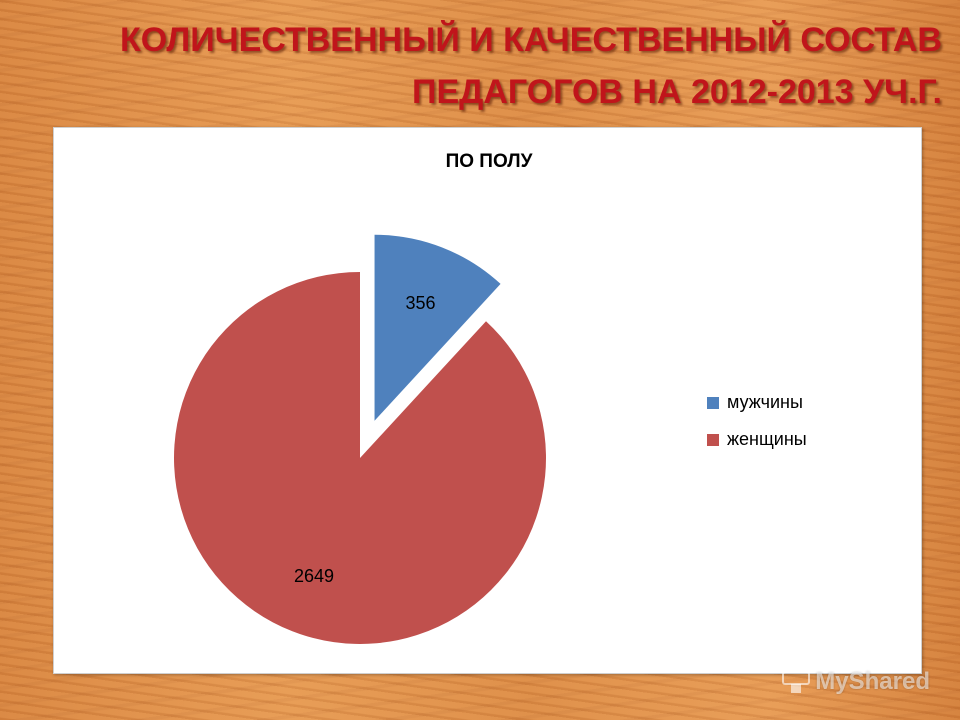 This screenshot has height=720, width=960. What do you see at coordinates (531, 40) in the screenshot?
I see `slide-title-line-1: КОЛИЧЕСТВЕННЫЙ И КАЧЕСТВЕННЫЙ СОСТАВ` at bounding box center [531, 40].